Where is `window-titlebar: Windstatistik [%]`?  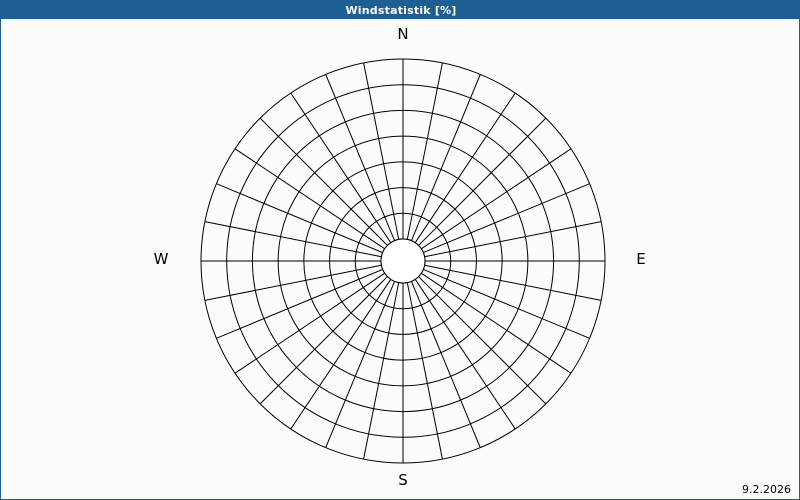 window-titlebar: Windstatistik [%] is located at coordinates (400, 10).